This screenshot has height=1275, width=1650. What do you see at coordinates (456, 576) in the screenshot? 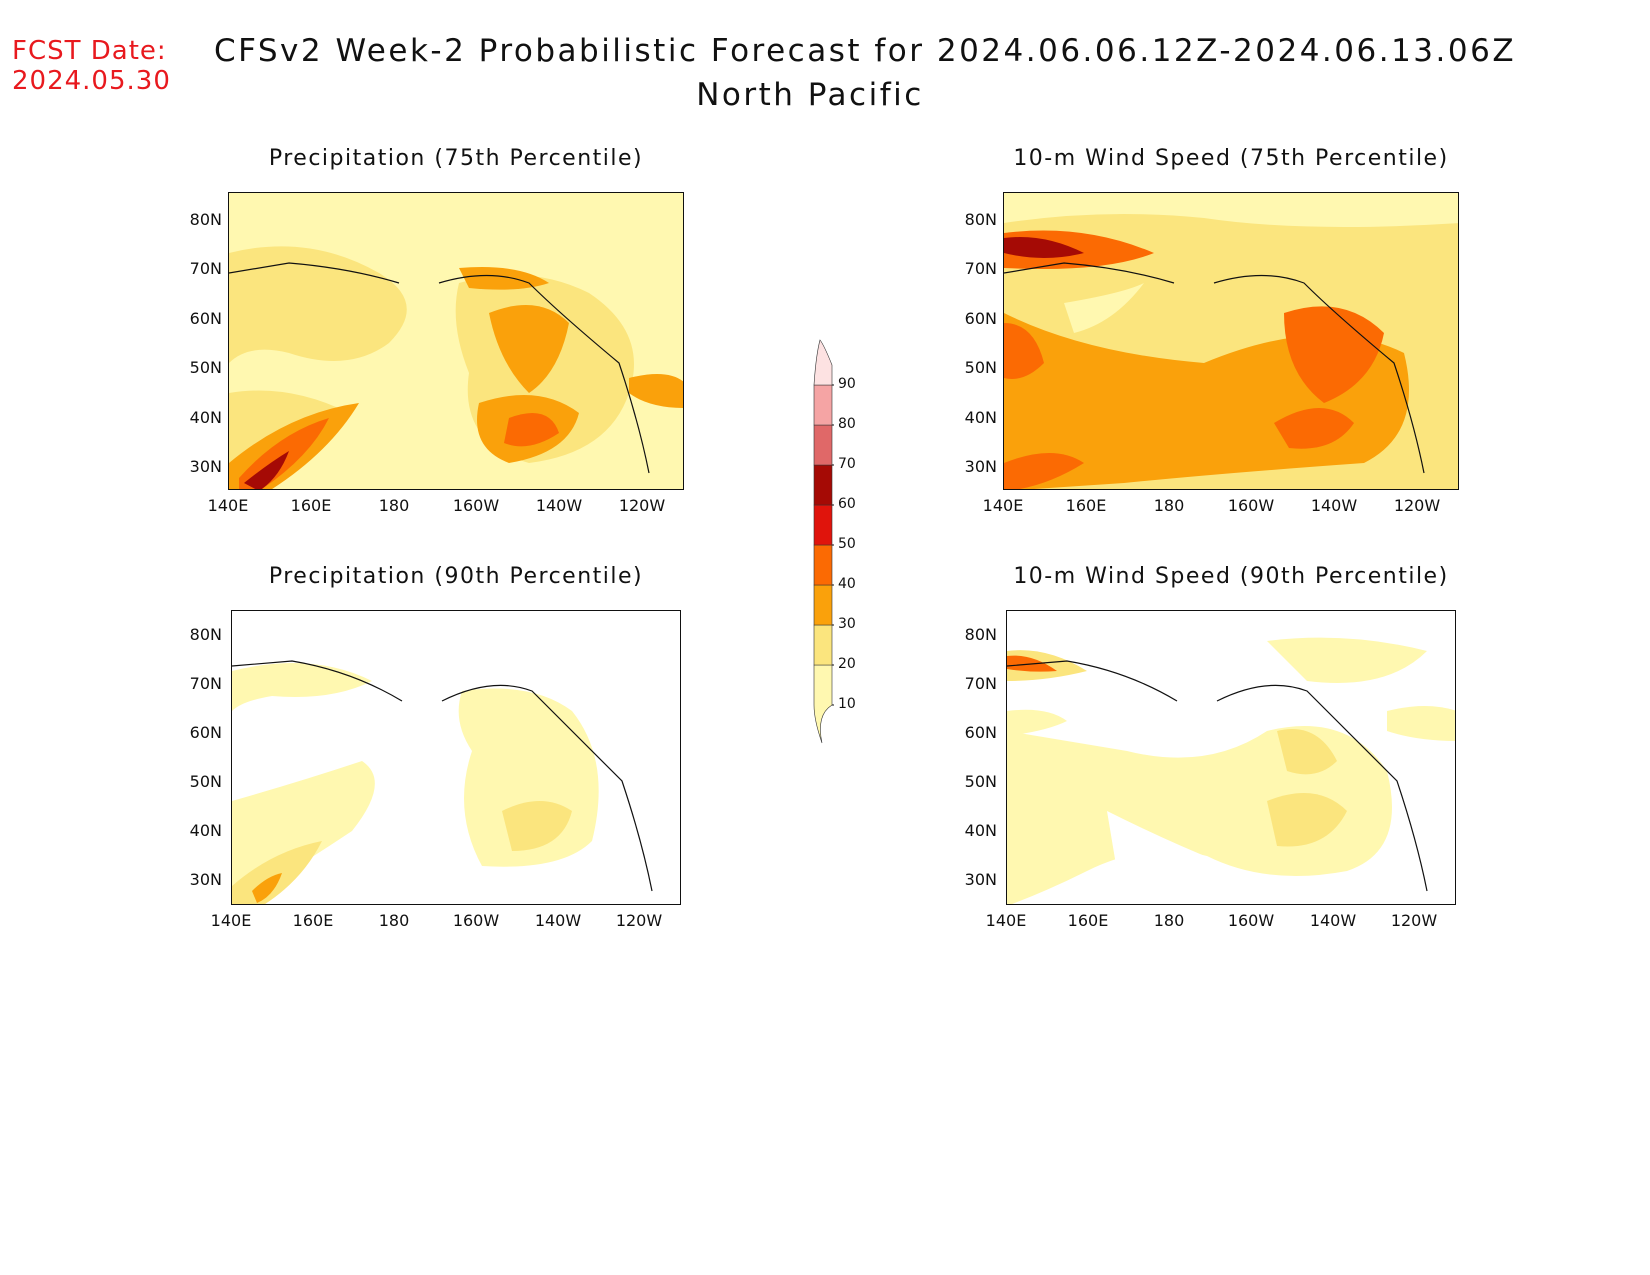
I see `panel-title: Precipitation (90th Percentile)` at bounding box center [456, 576].